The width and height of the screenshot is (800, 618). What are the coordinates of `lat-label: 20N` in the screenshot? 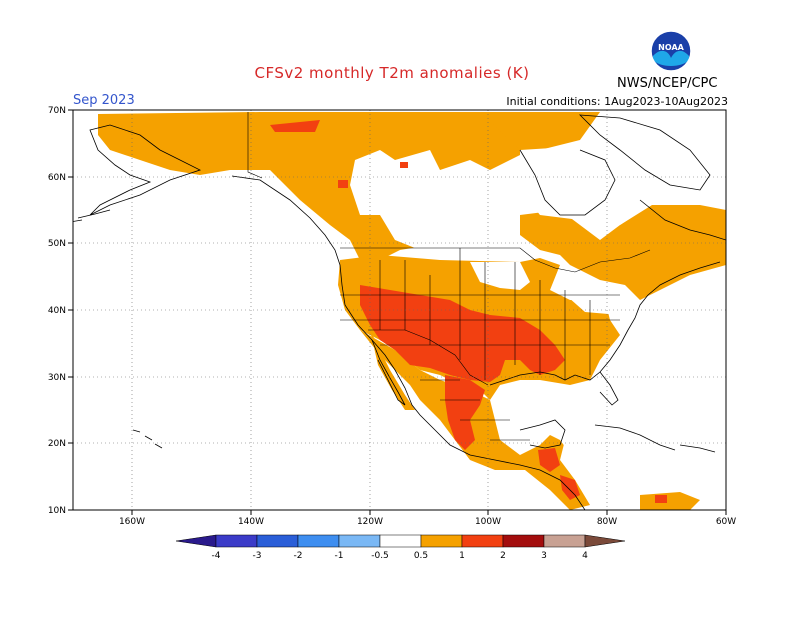 It's located at (57, 444).